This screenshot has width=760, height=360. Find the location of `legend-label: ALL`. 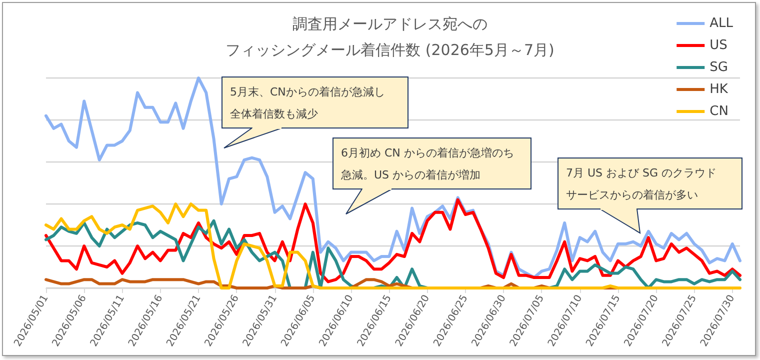

legend-label: ALL is located at coordinates (722, 23).